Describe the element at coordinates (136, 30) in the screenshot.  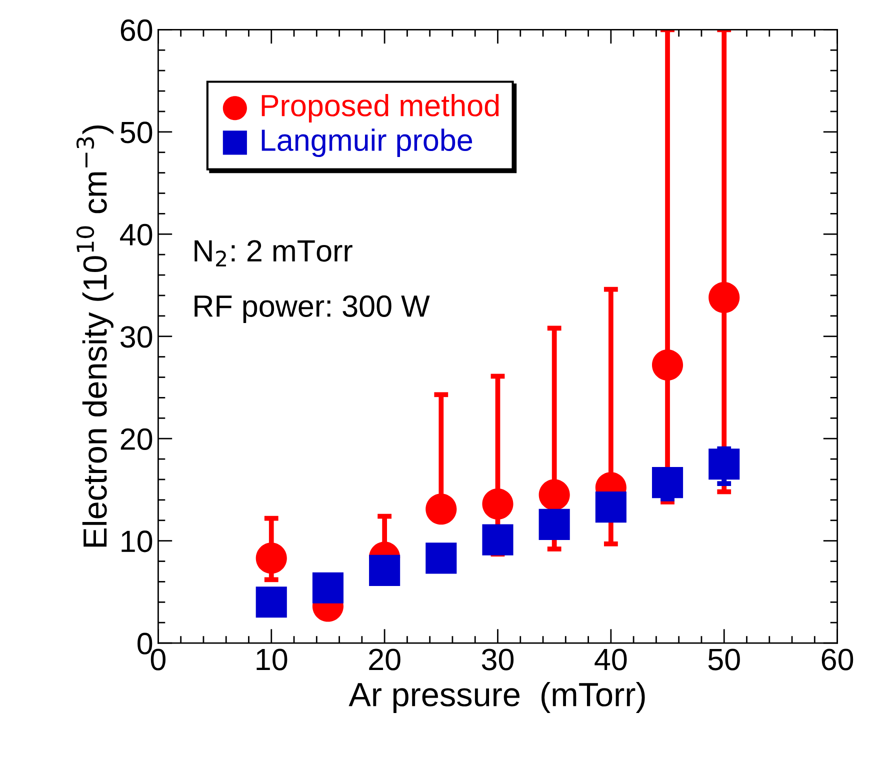
I see `y-tick-label: 60` at that location.